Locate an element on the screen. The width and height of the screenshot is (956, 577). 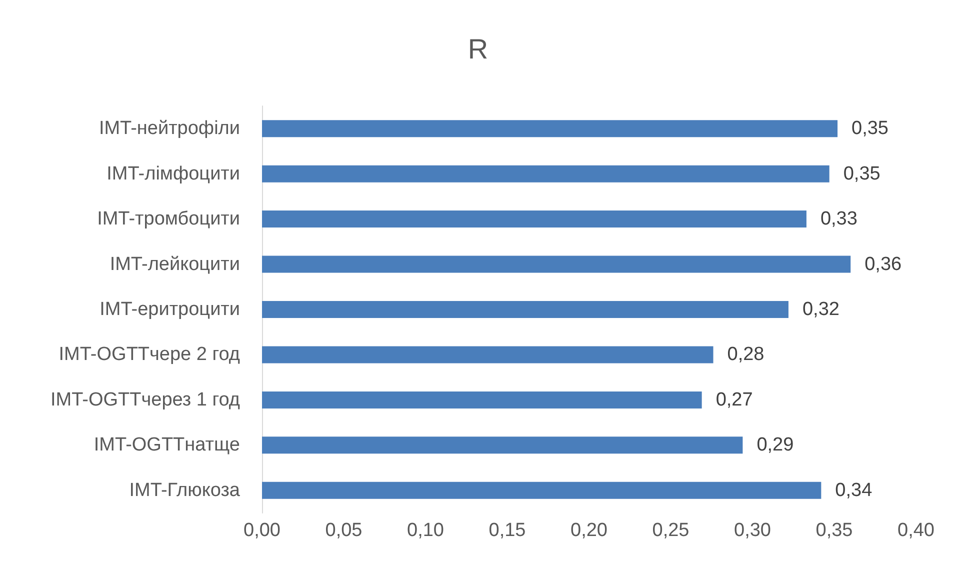
x-tick-label: 0,05 is located at coordinates (343, 530).